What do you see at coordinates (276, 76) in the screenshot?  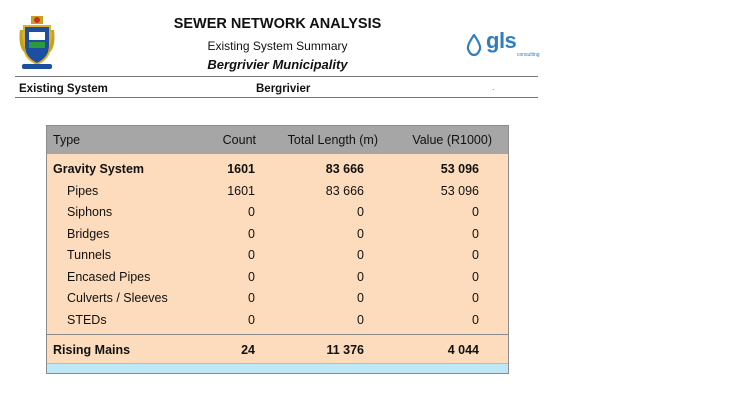 I see `header-divider` at bounding box center [276, 76].